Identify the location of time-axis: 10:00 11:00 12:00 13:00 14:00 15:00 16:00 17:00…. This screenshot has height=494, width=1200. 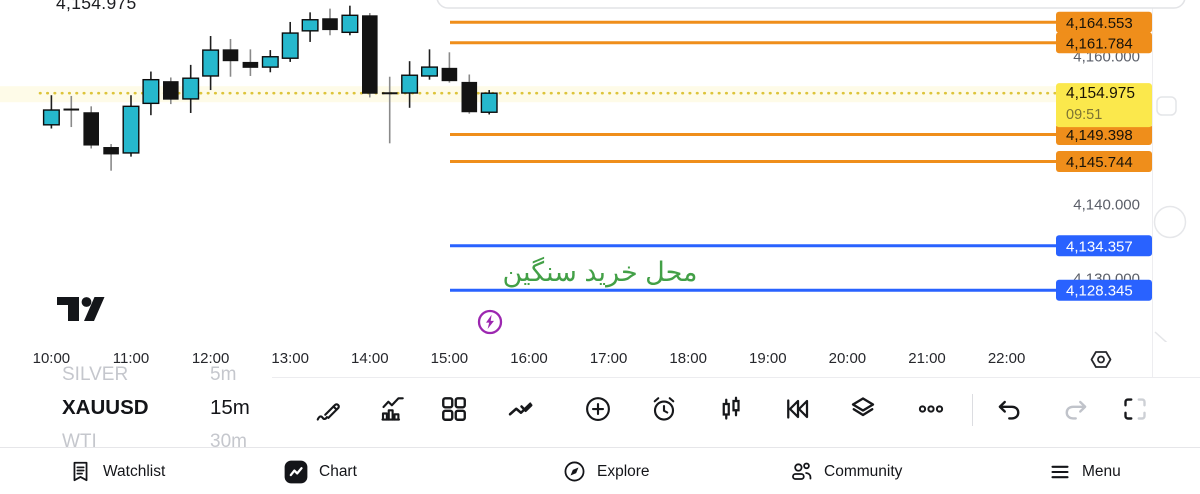
(600, 359).